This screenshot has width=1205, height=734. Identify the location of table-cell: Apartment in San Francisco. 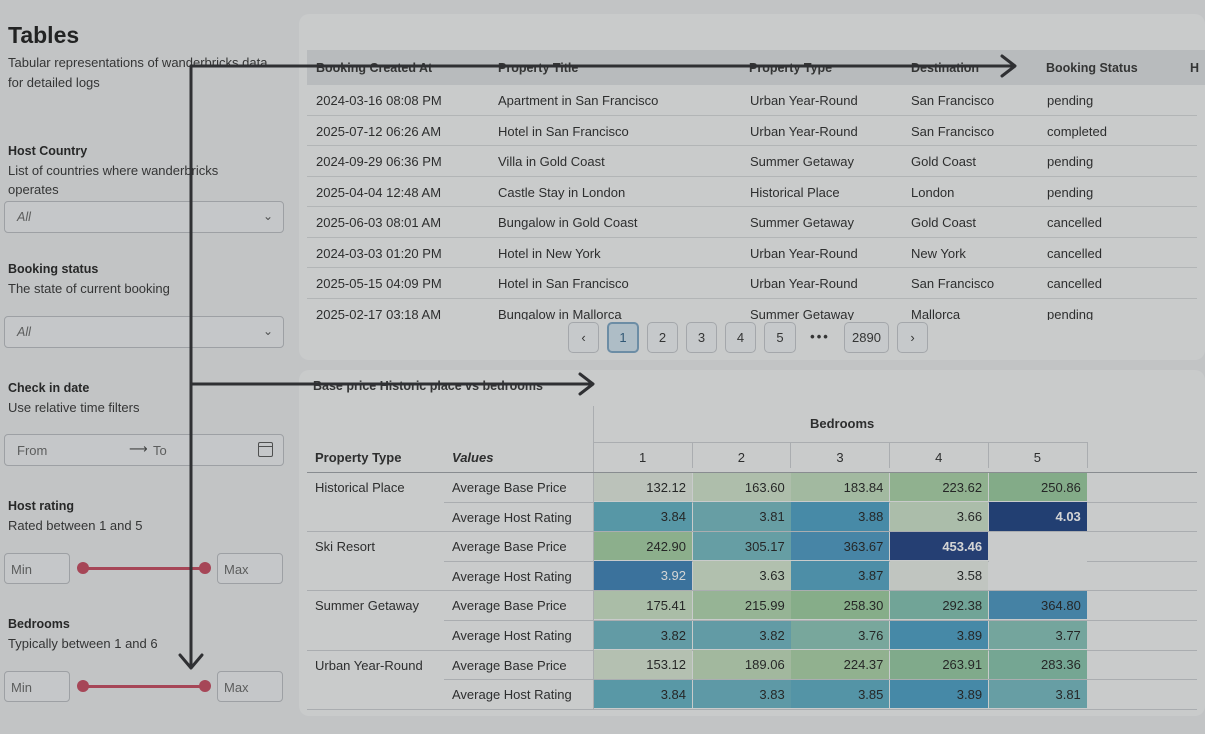
(578, 100).